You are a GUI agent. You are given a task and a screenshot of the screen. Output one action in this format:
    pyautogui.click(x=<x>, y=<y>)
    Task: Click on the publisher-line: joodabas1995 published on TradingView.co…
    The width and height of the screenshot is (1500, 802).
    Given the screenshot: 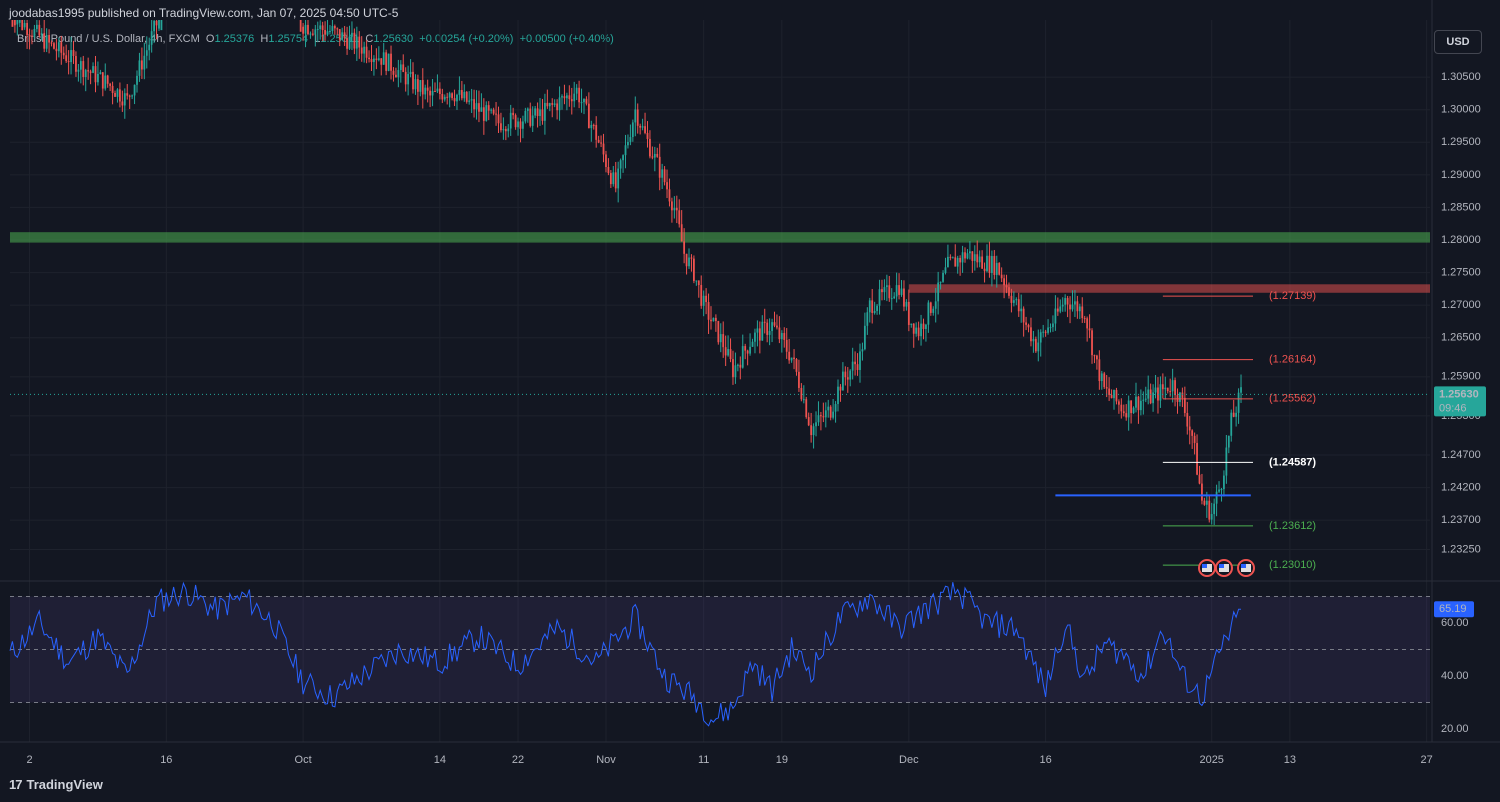 What is the action you would take?
    pyautogui.click(x=204, y=13)
    